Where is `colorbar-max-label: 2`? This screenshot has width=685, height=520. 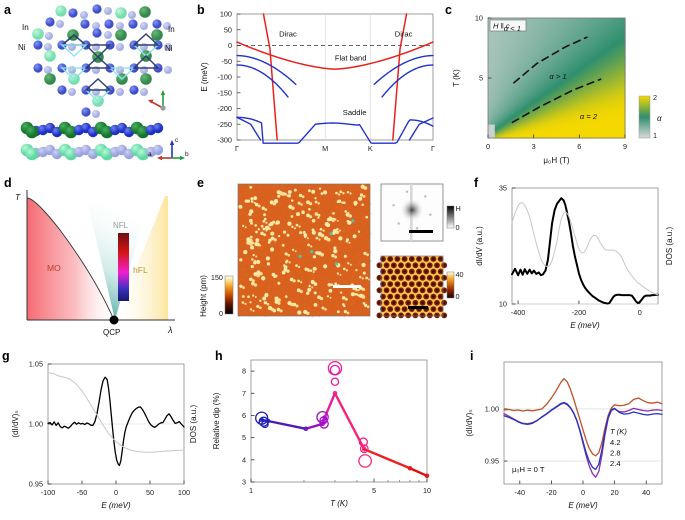 colorbar-max-label: 2 is located at coordinates (655, 97).